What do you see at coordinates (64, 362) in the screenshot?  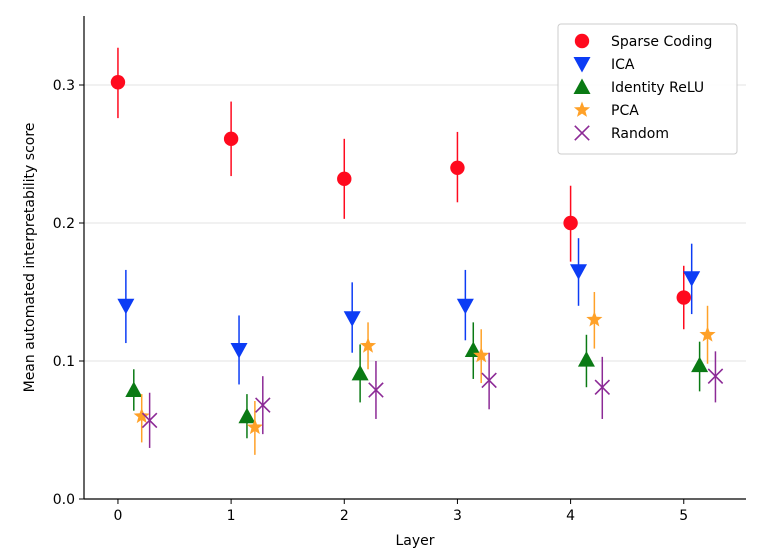 I see `y-tick-label: 0.1` at bounding box center [64, 362].